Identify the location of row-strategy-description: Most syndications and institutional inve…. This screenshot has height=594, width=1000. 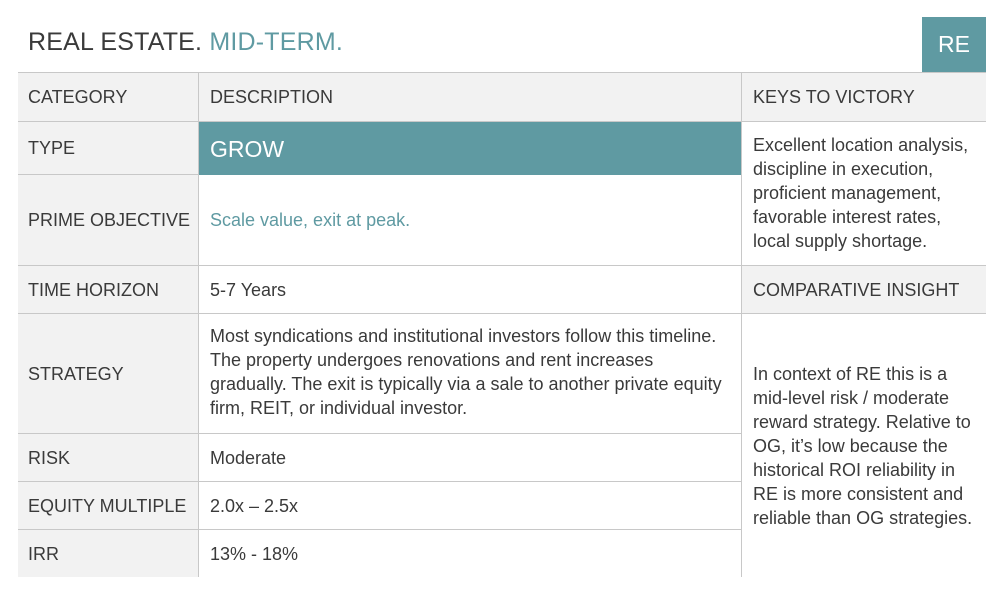
(470, 374).